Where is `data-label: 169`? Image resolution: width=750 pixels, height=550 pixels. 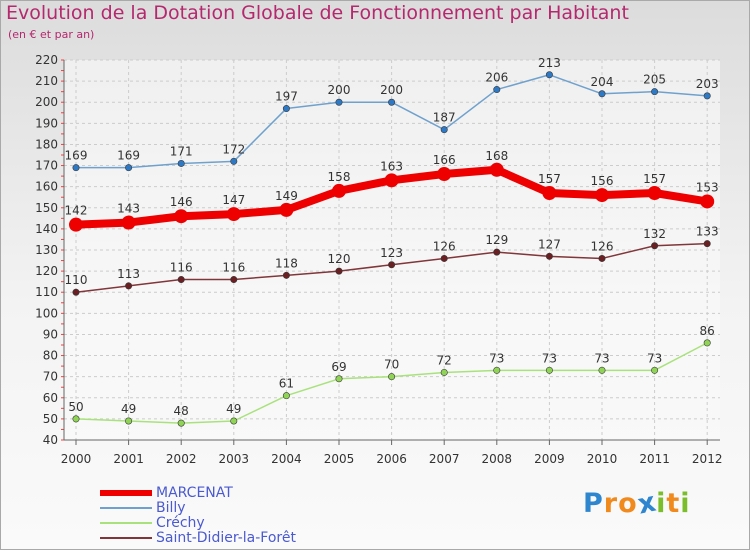
data-label: 169 is located at coordinates (76, 156).